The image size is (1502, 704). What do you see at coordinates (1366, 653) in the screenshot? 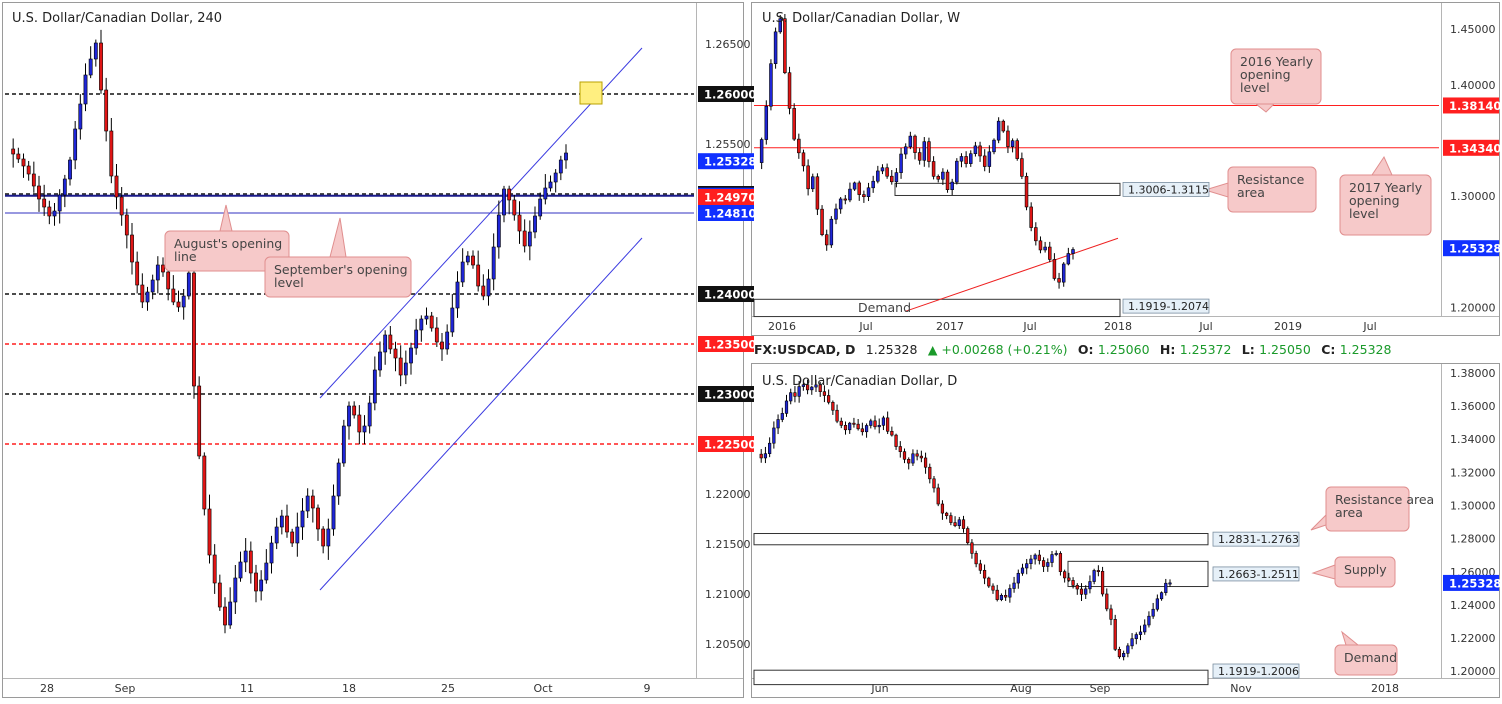
I see `daily-callout-demand: Demand` at bounding box center [1366, 653].